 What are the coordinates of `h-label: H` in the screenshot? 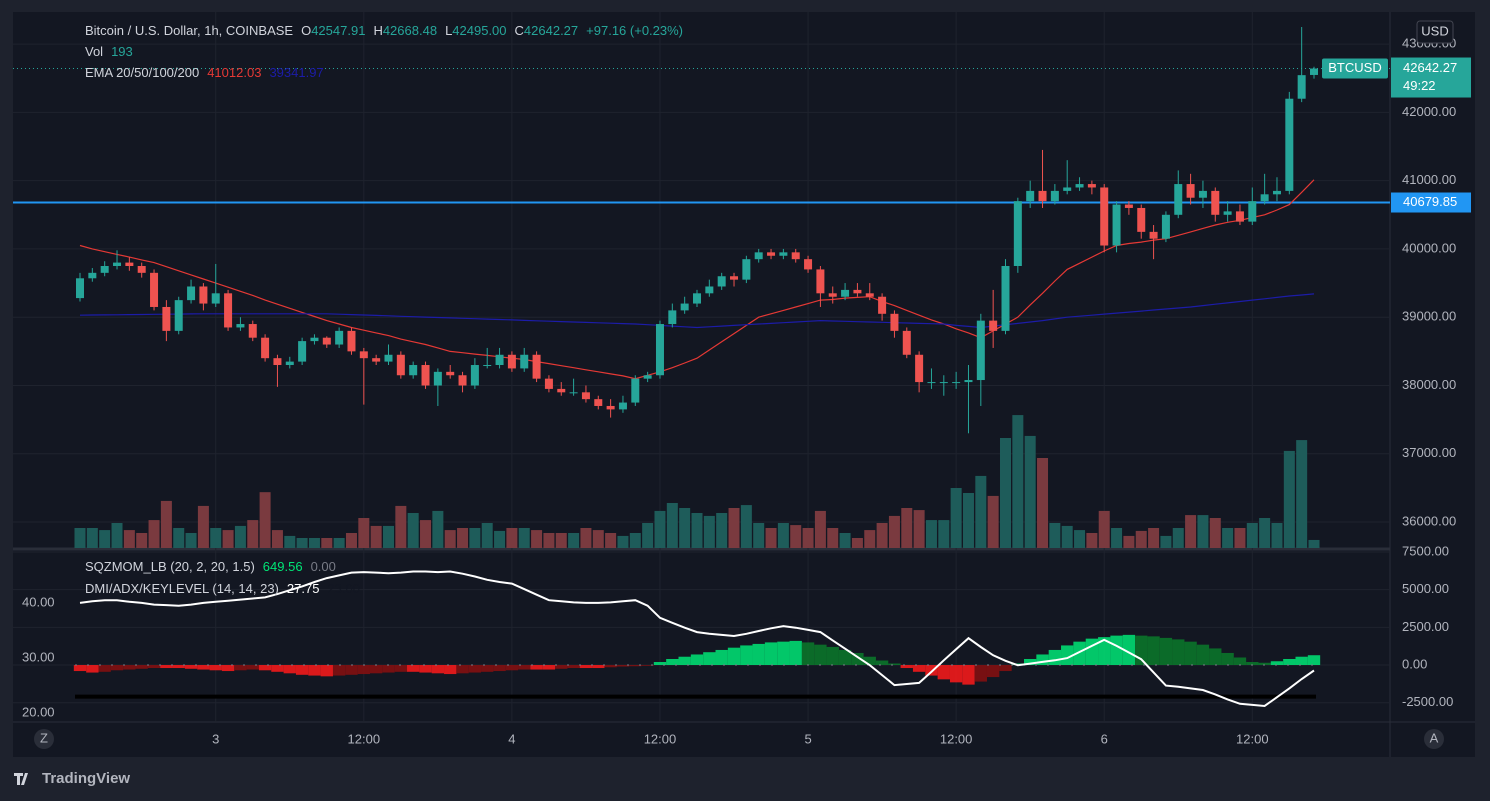 It's located at (377, 30).